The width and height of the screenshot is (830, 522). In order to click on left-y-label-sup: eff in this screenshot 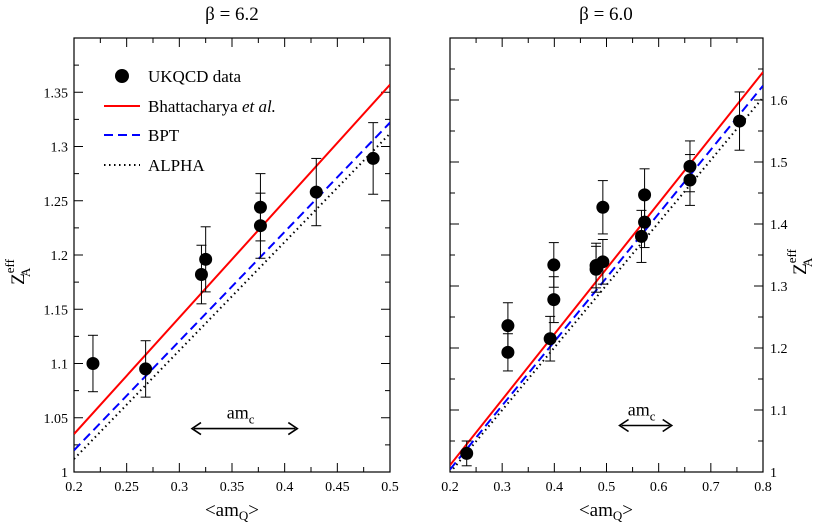, I will do `click(9, 265)`.